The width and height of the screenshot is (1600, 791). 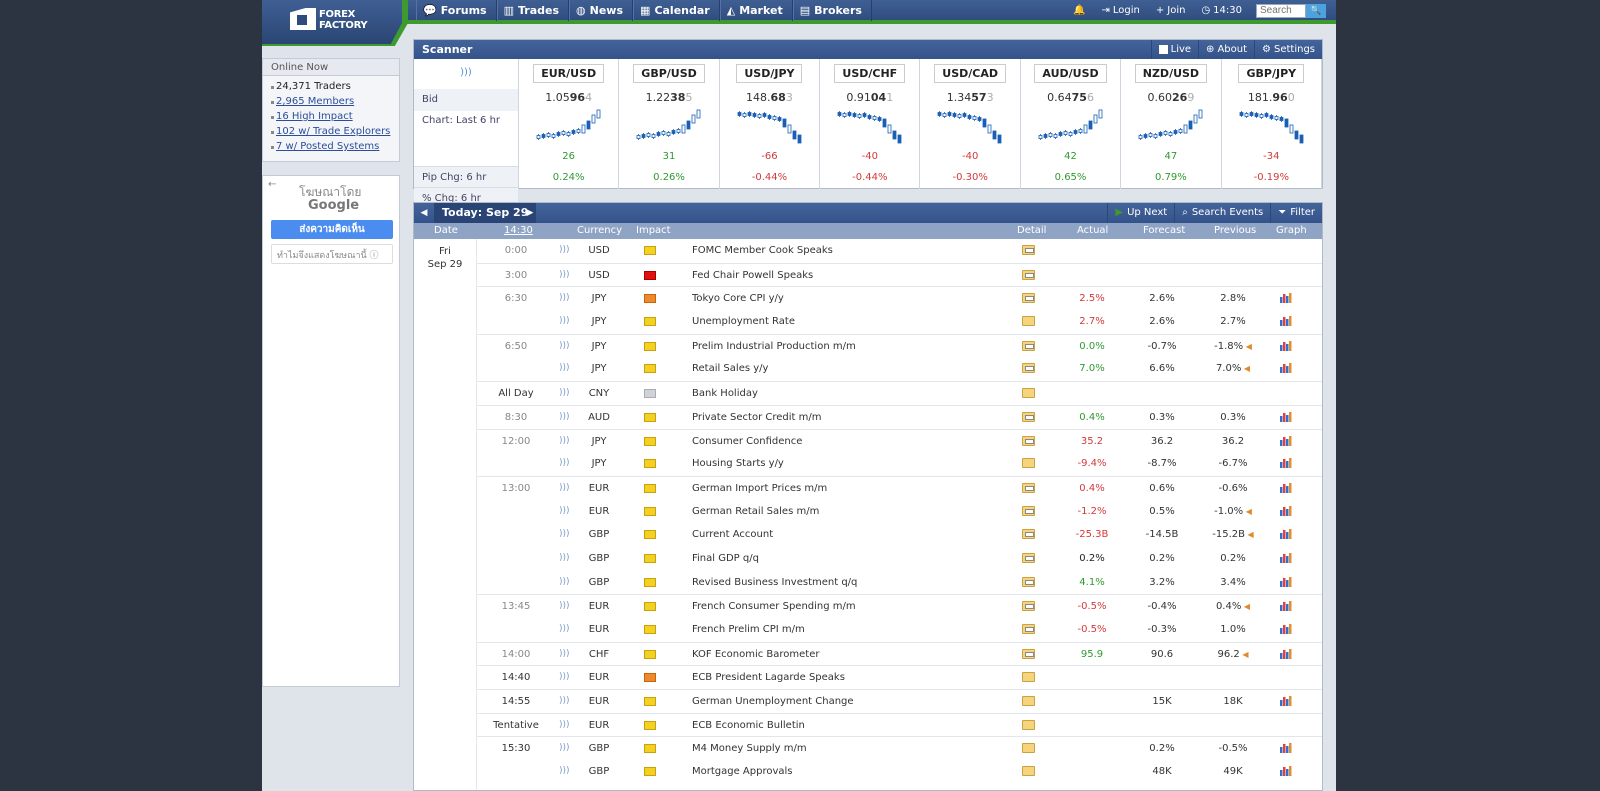 I want to click on event-title: French Prelim CPI m/m, so click(x=748, y=629).